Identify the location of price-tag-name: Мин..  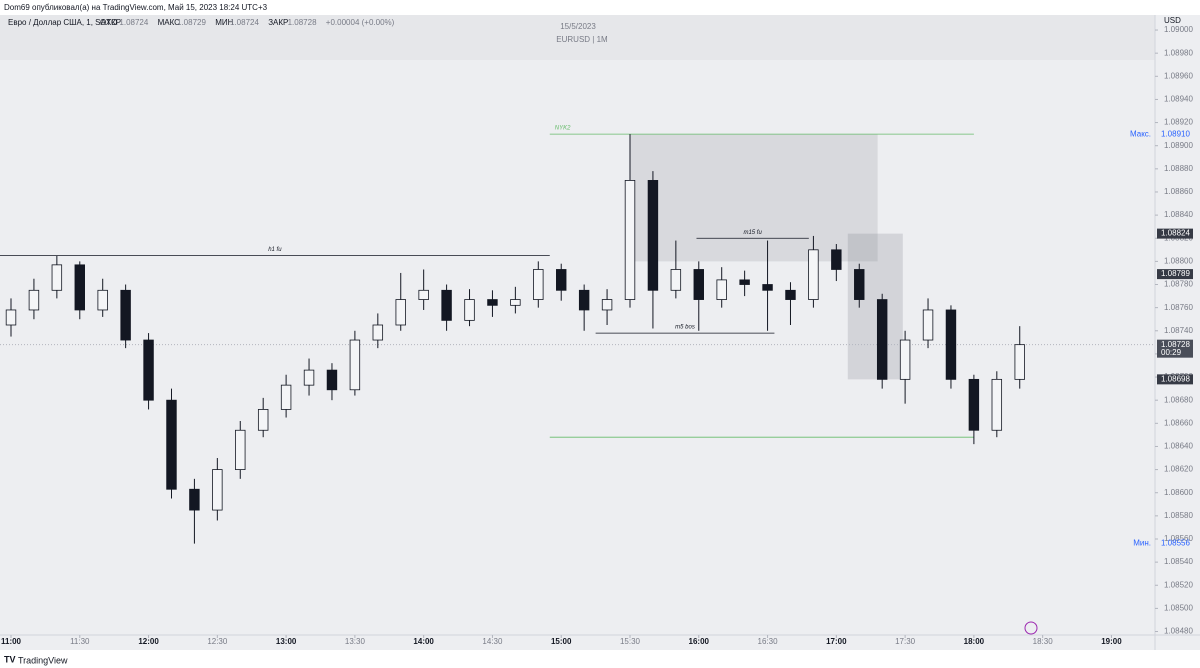
(1142, 543).